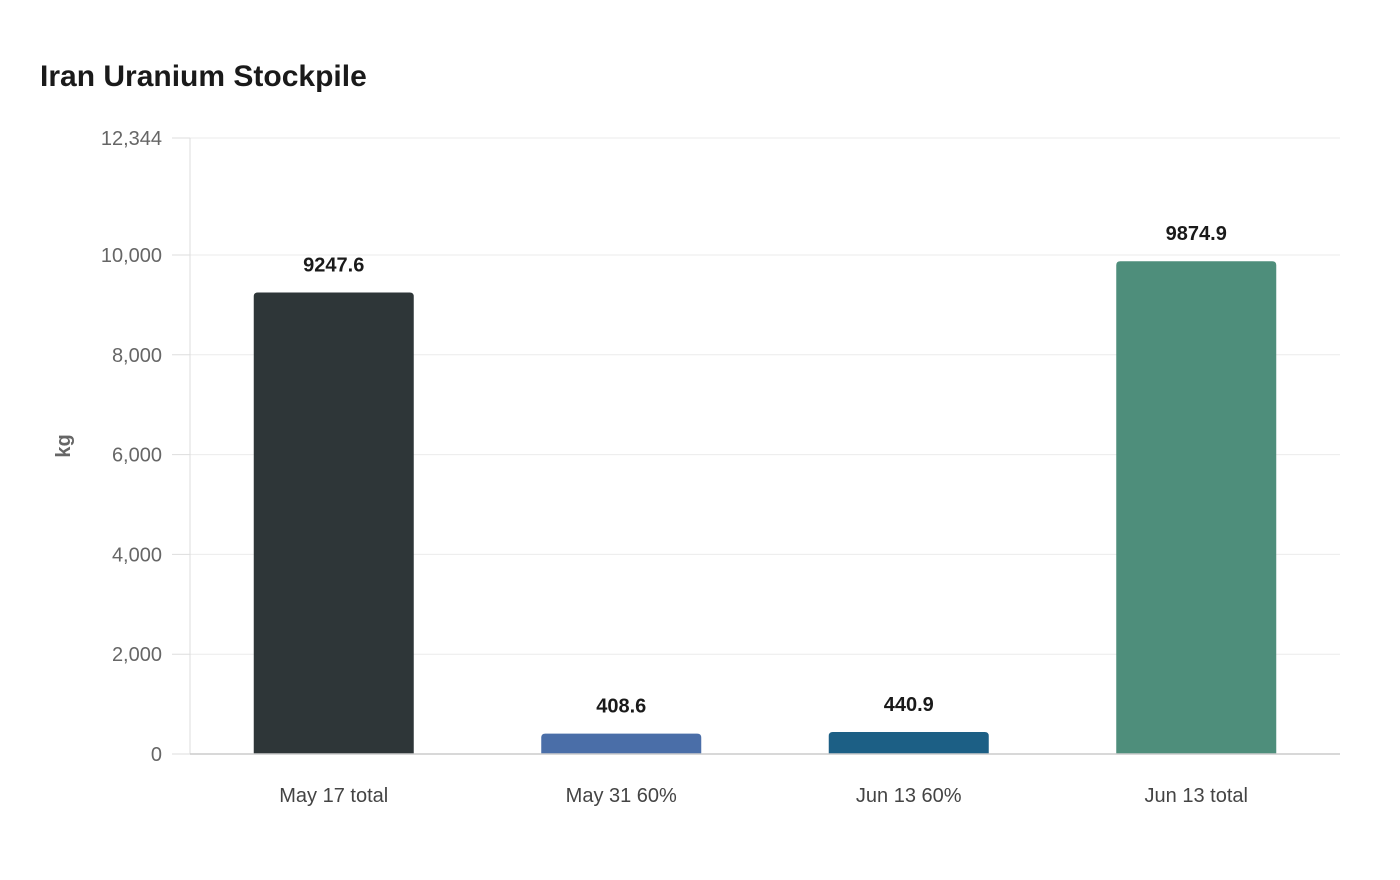  Describe the element at coordinates (1196, 234) in the screenshot. I see `data-label: 9874.9` at that location.